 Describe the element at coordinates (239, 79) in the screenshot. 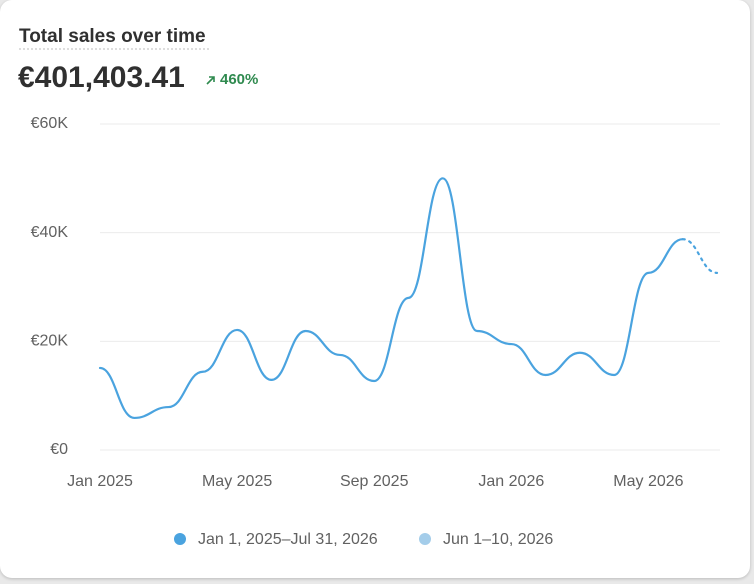

I see `change: 460%` at that location.